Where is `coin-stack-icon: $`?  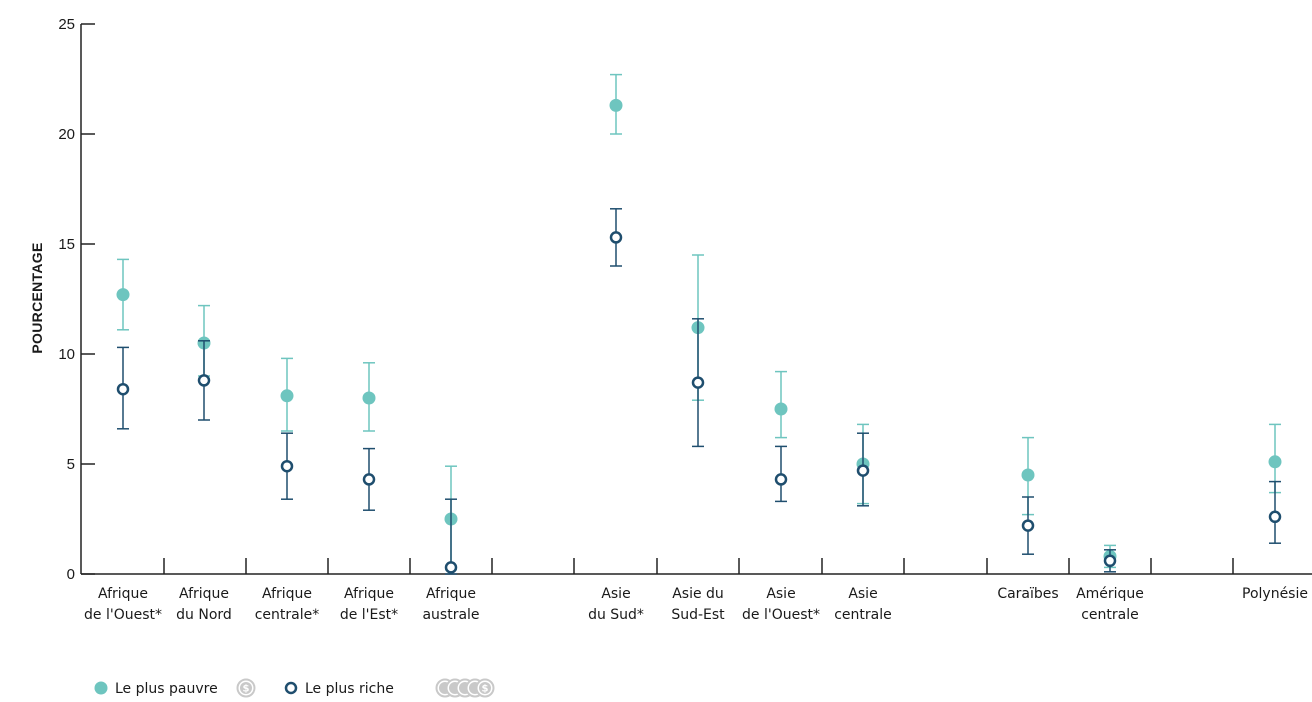
coin-stack-icon: $ is located at coordinates (465, 688).